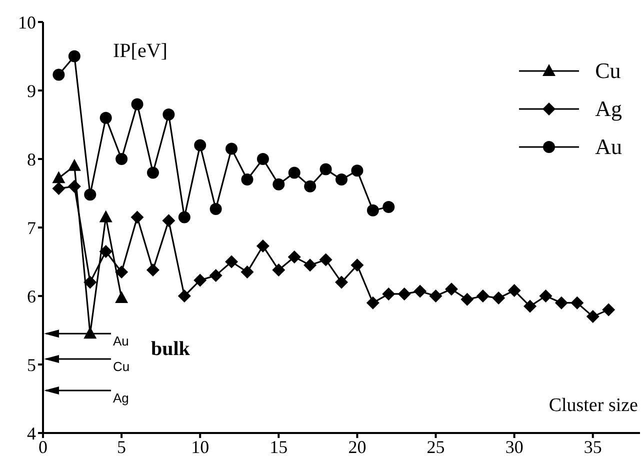 Image resolution: width=643 pixels, height=464 pixels. I want to click on y-tick-label: 8, so click(31, 159).